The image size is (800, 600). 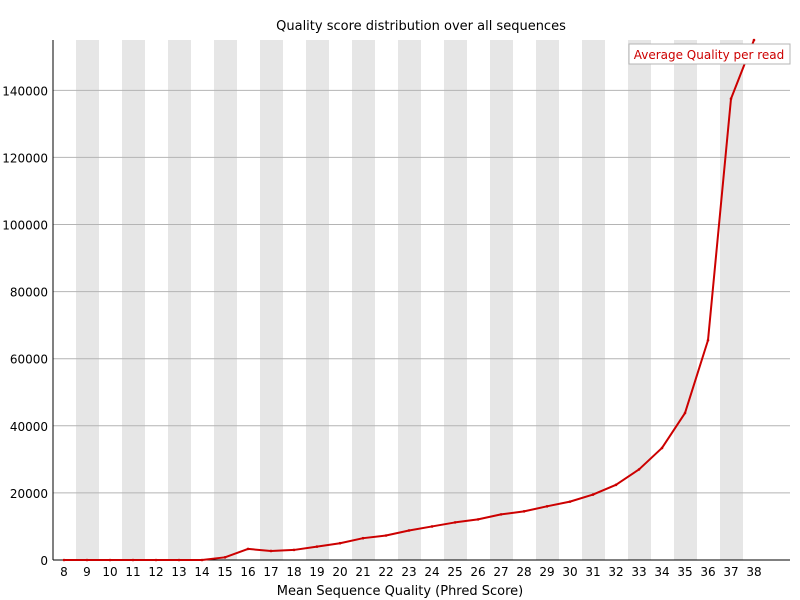 What do you see at coordinates (29, 494) in the screenshot?
I see `y-tick-label: 20000` at bounding box center [29, 494].